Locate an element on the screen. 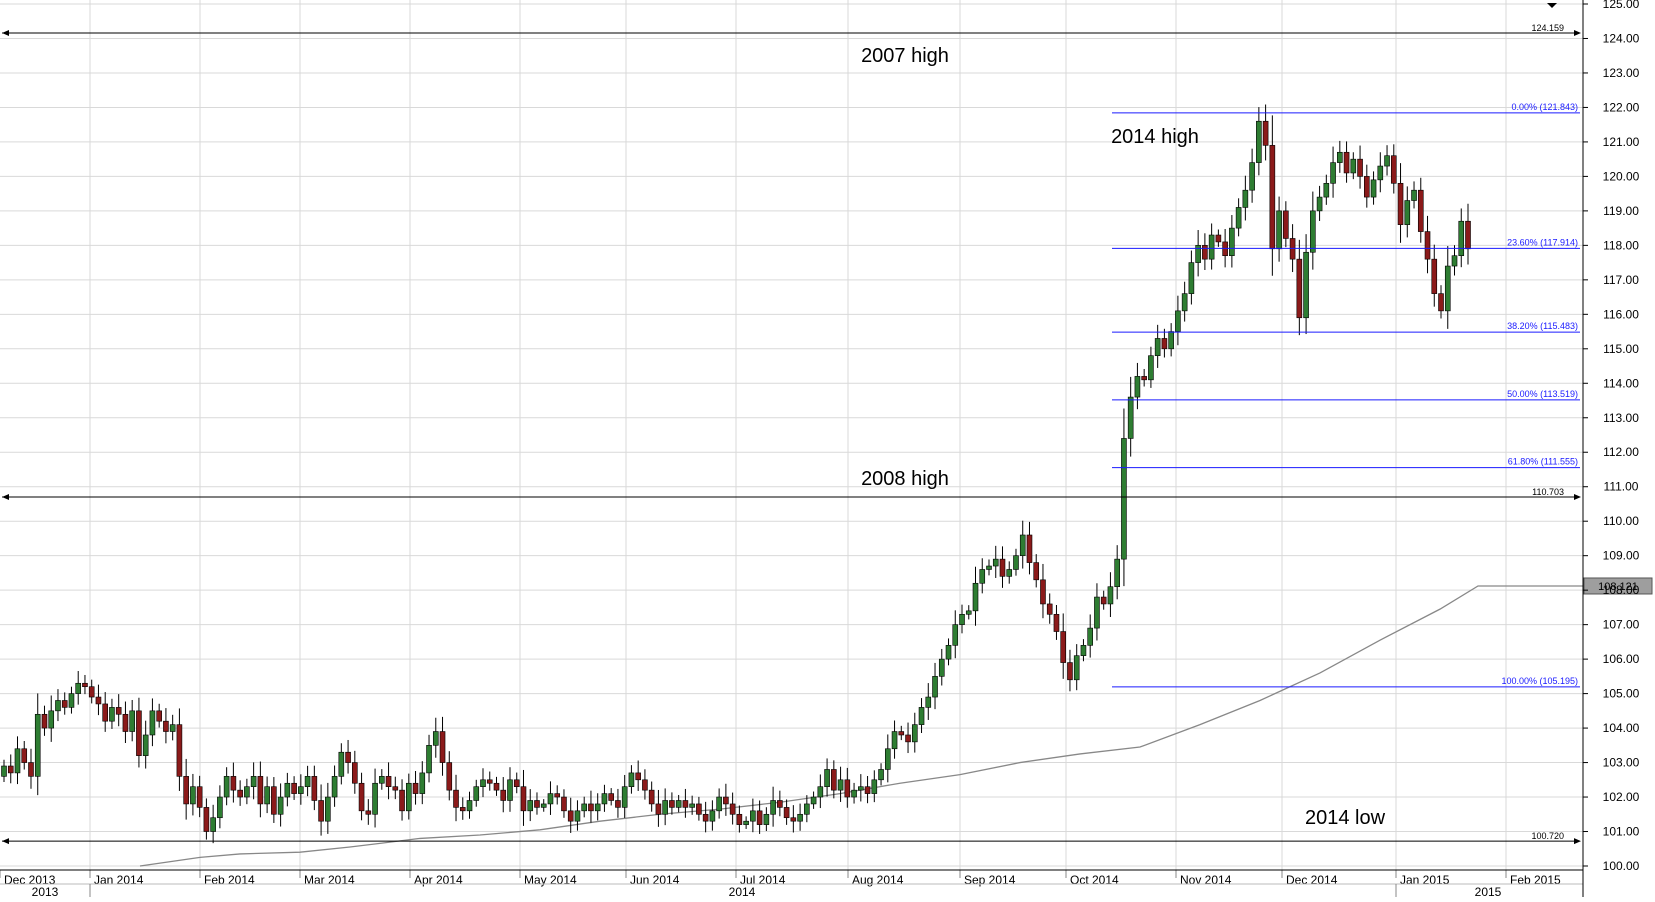 The width and height of the screenshot is (1655, 902). key-level-label: 100.720 is located at coordinates (1547, 836).